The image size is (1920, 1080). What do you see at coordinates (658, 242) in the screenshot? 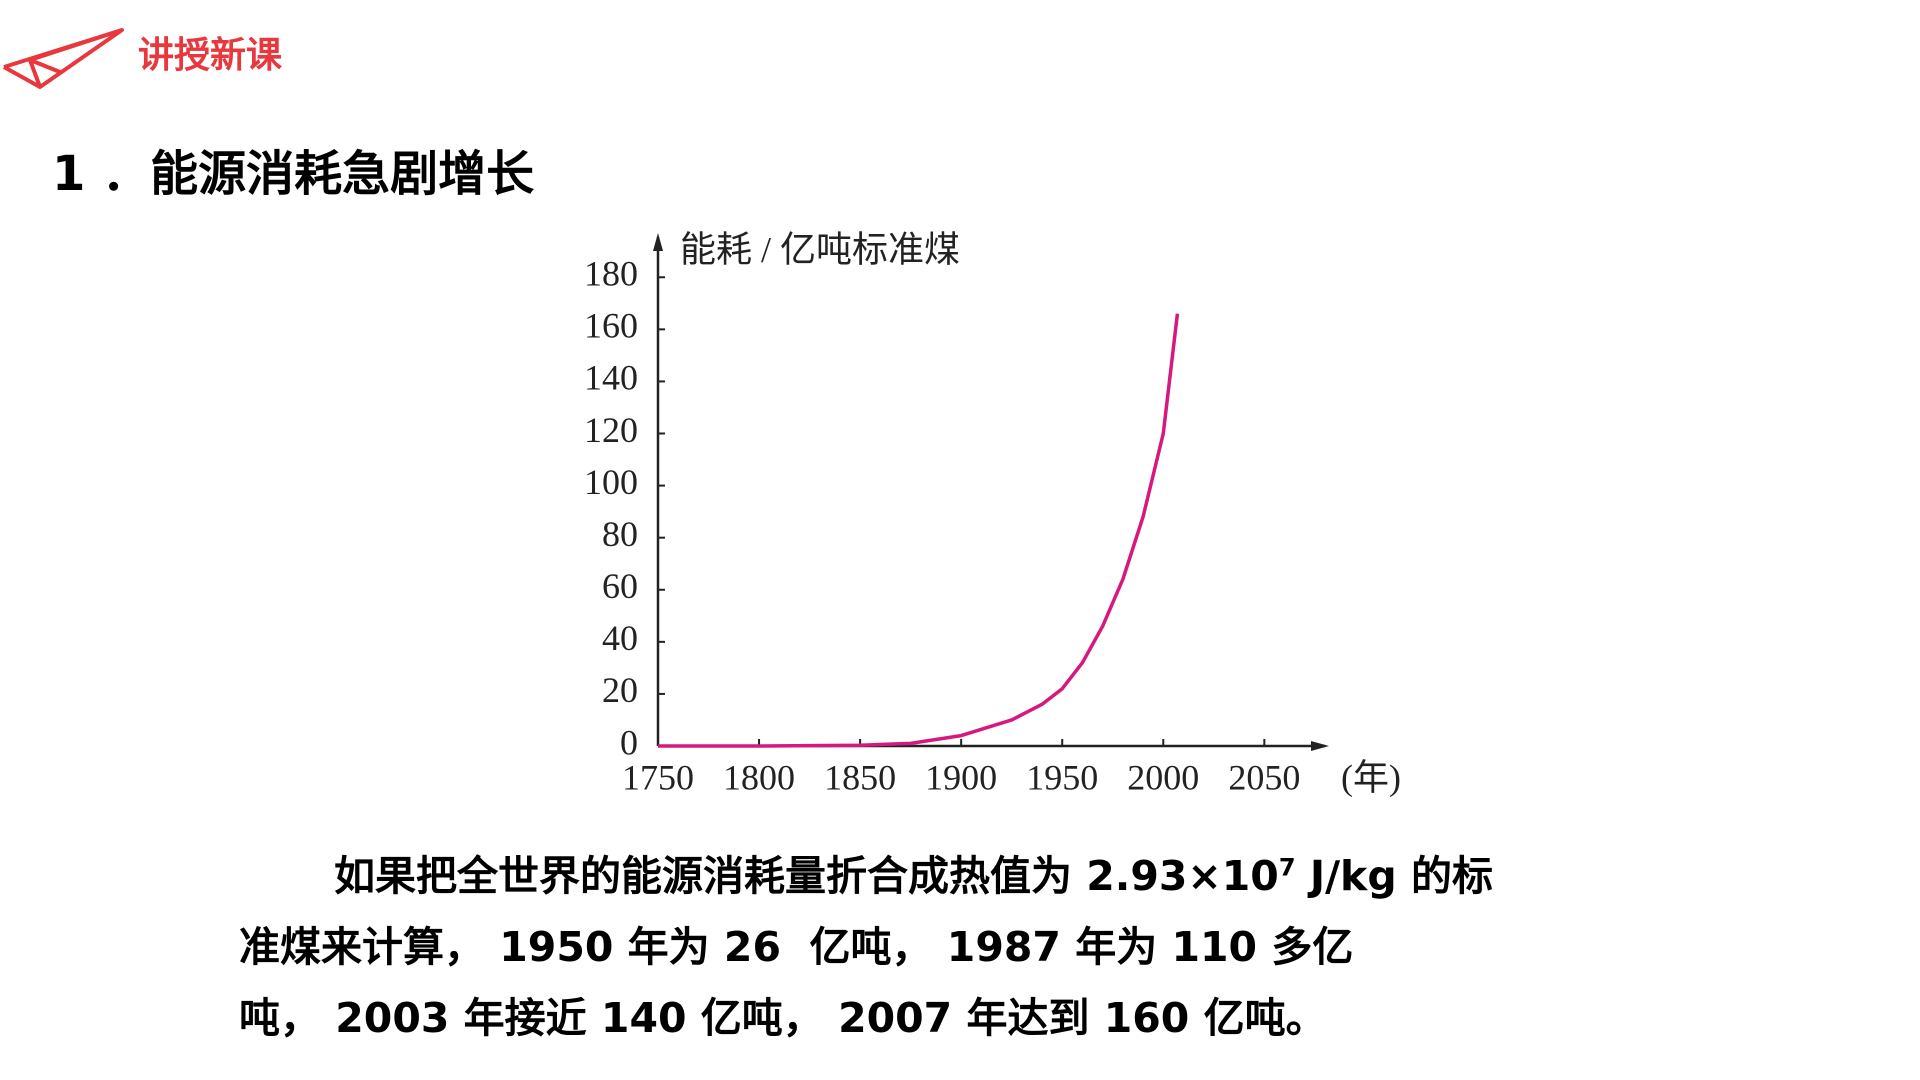
I see `y-axis-arrow` at bounding box center [658, 242].